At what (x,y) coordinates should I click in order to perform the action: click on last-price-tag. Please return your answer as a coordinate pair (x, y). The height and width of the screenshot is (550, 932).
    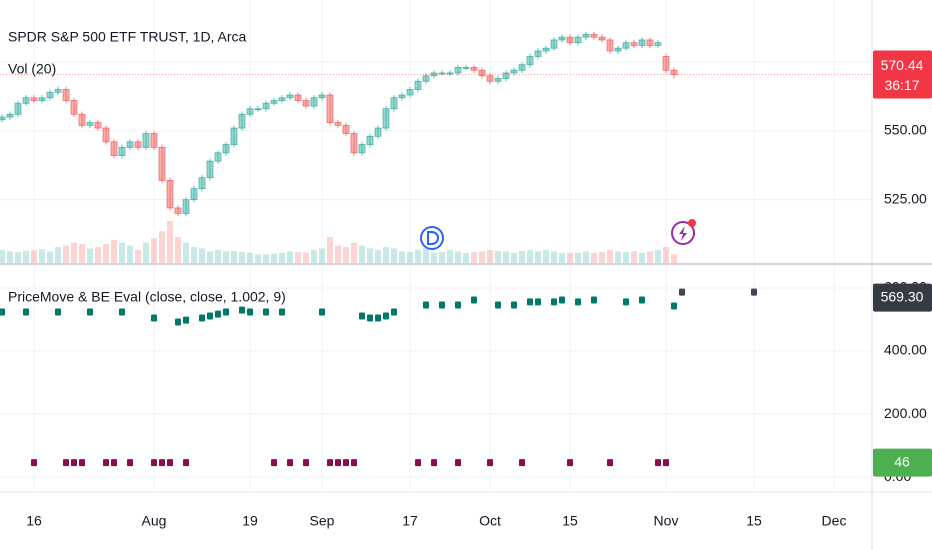
    Looking at the image, I should click on (902, 74).